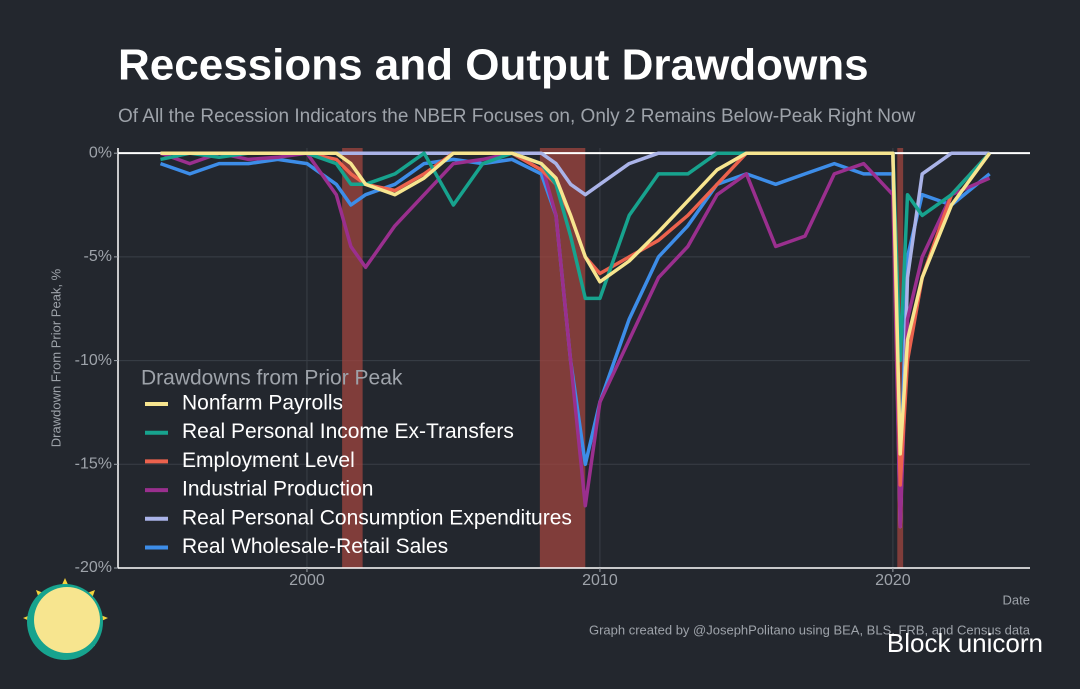 This screenshot has width=1080, height=689. Describe the element at coordinates (55, 357) in the screenshot. I see `y-axis-label: Drawdown From Prior Peak, %` at that location.